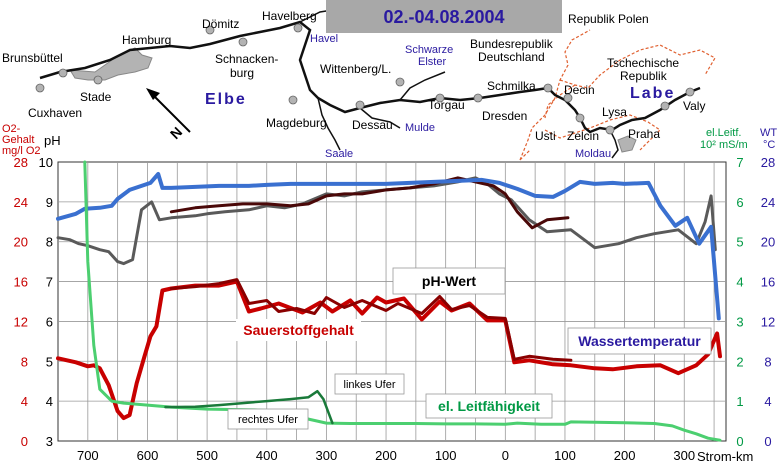 The height and width of the screenshot is (464, 779). Describe the element at coordinates (329, 124) in the screenshot. I see `saale-river` at that location.